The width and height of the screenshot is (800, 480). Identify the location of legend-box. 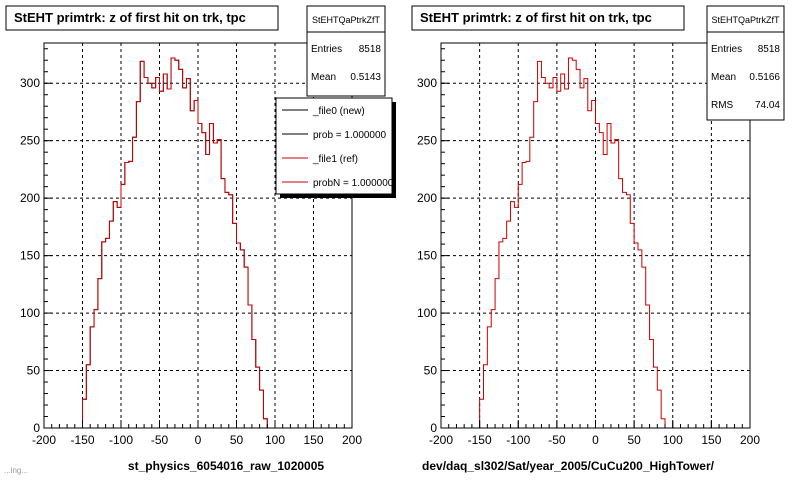
(334, 146).